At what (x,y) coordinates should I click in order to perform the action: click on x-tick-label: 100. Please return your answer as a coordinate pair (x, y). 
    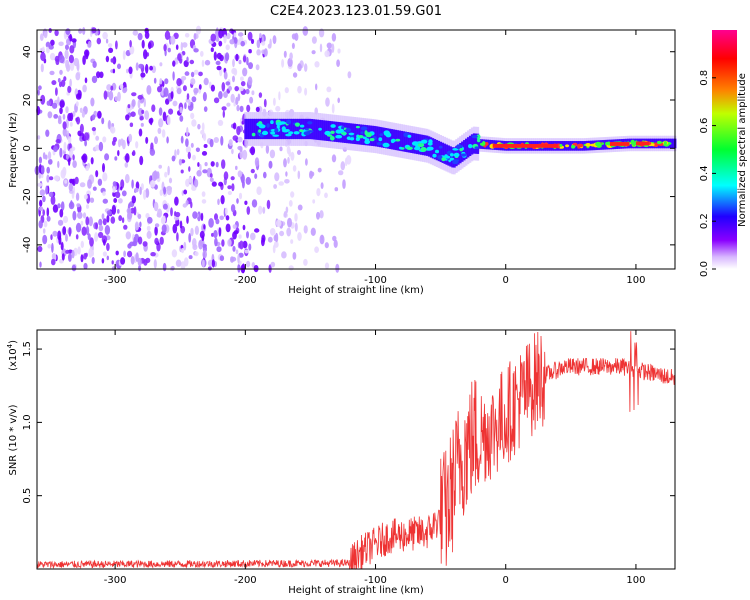
    Looking at the image, I should click on (635, 280).